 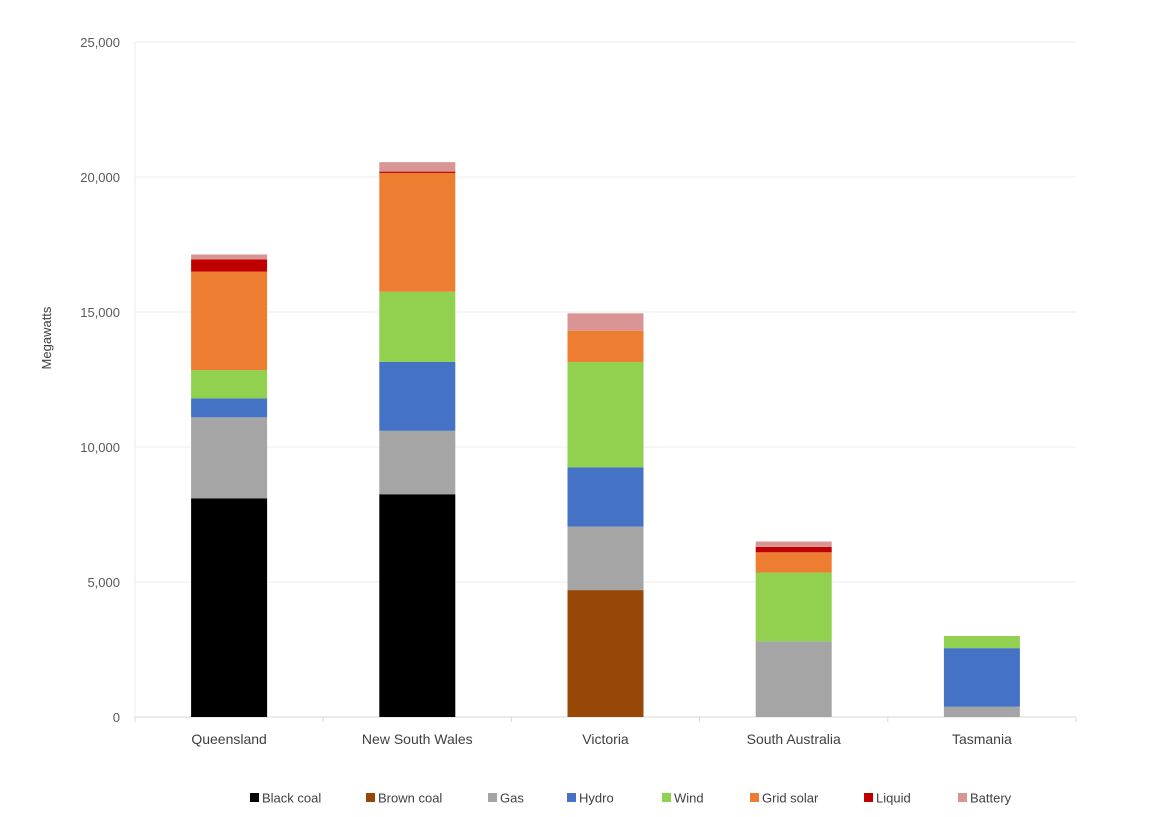 I want to click on x-category-label: Queensland, so click(x=229, y=739).